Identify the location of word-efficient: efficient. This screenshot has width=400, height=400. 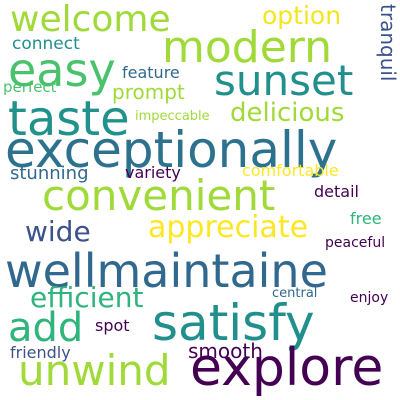
(87, 297).